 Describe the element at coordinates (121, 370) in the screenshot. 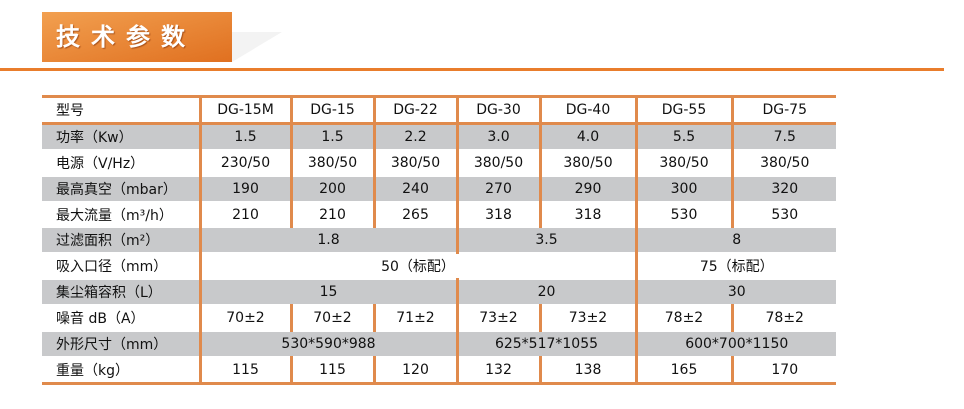

I see `row-label-cell: 重量（kg）` at that location.